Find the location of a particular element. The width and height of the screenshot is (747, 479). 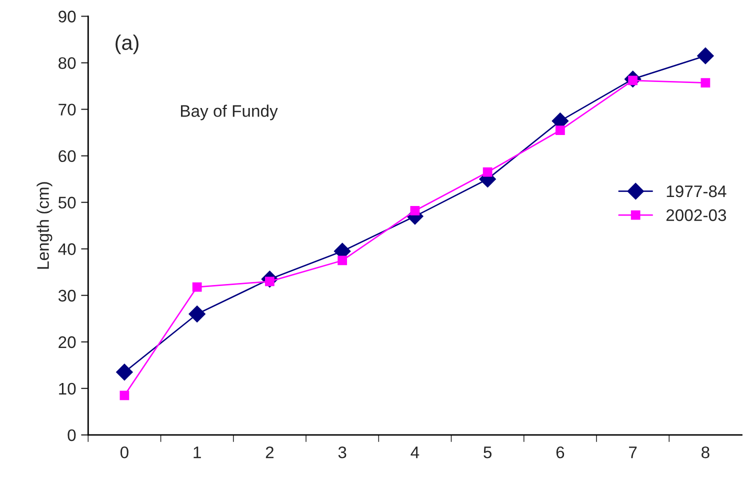

x-tick-label: 6 is located at coordinates (560, 452).